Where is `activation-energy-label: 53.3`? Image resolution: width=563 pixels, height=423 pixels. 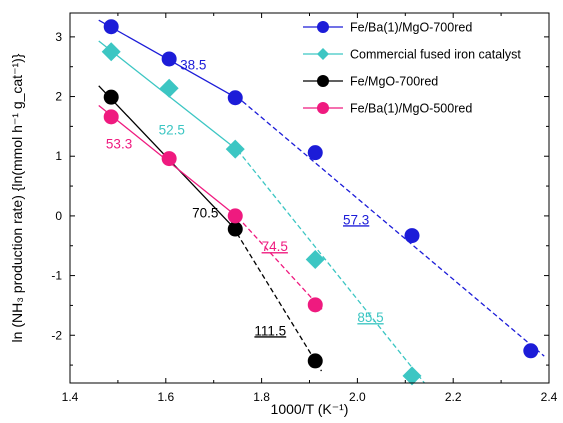 activation-energy-label: 53.3 is located at coordinates (119, 143).